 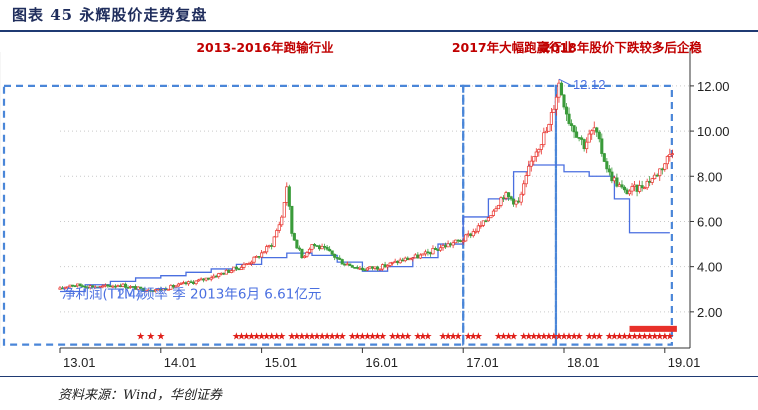 What do you see at coordinates (565, 82) in the screenshot?
I see `peak-leader` at bounding box center [565, 82].